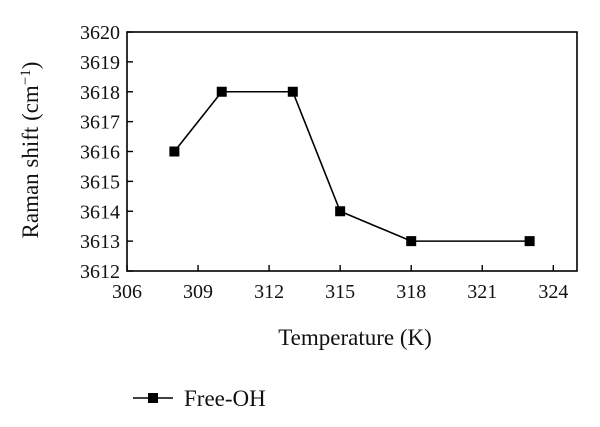  Describe the element at coordinates (26, 77) in the screenshot. I see `y-axis-title-exponent: −1` at that location.